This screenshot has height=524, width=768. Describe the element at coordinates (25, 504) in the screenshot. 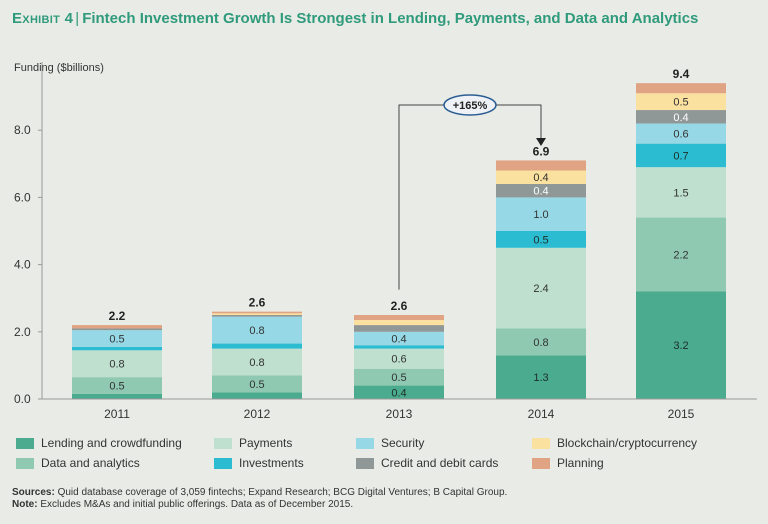

I see `note-label: Note:` at that location.